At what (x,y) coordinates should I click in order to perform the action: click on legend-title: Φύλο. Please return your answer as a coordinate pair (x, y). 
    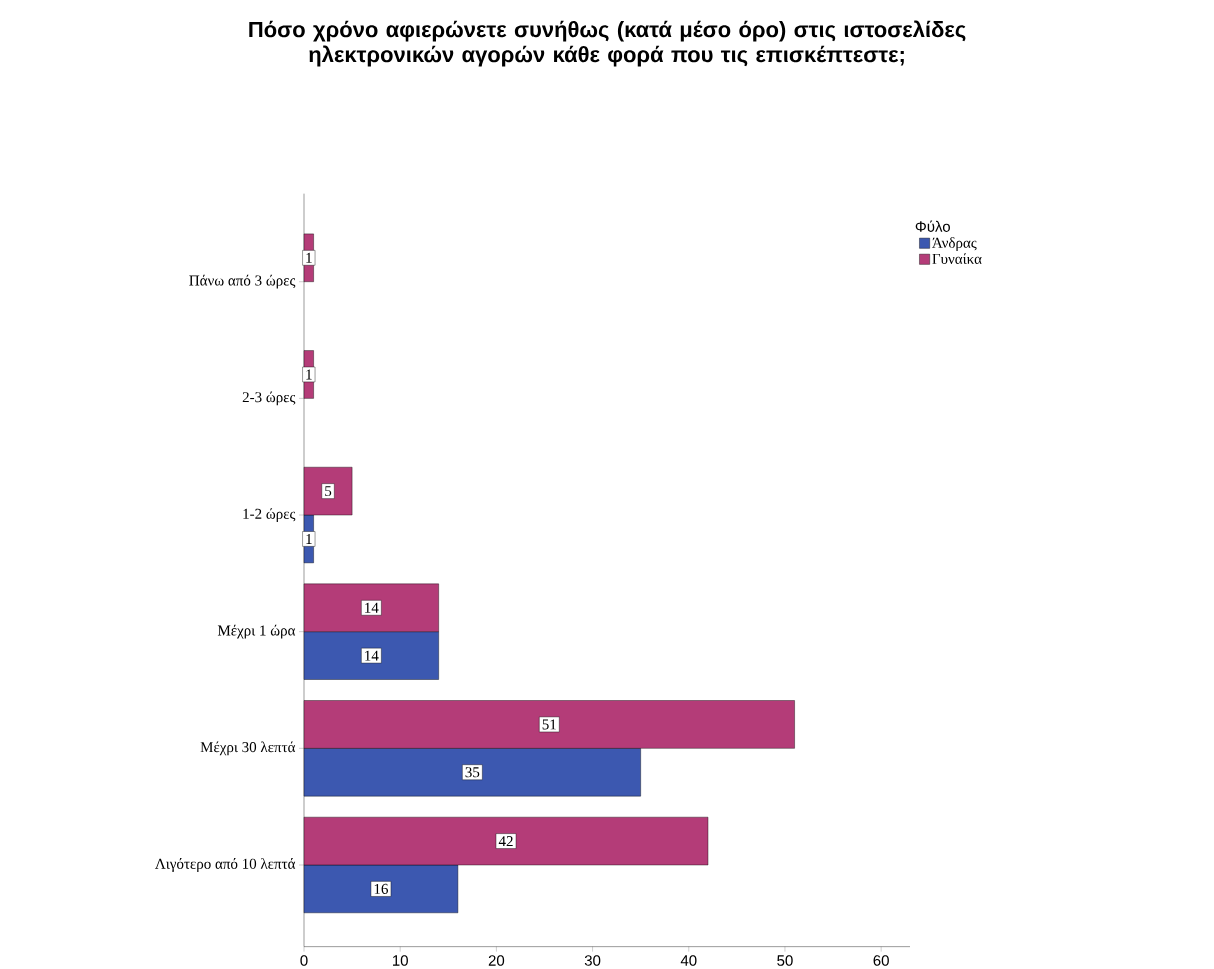
    Looking at the image, I should click on (932, 226).